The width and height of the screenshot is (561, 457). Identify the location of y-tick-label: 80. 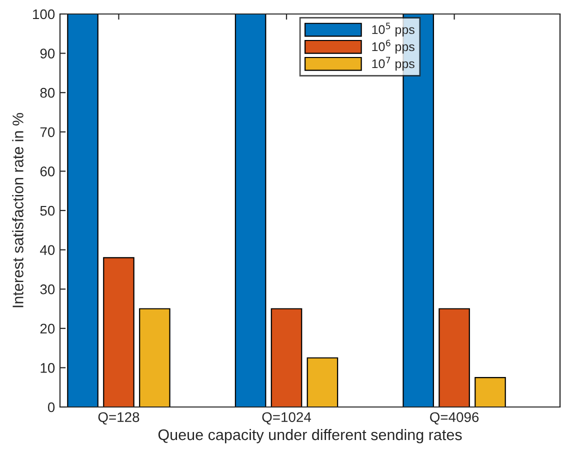
(47, 93).